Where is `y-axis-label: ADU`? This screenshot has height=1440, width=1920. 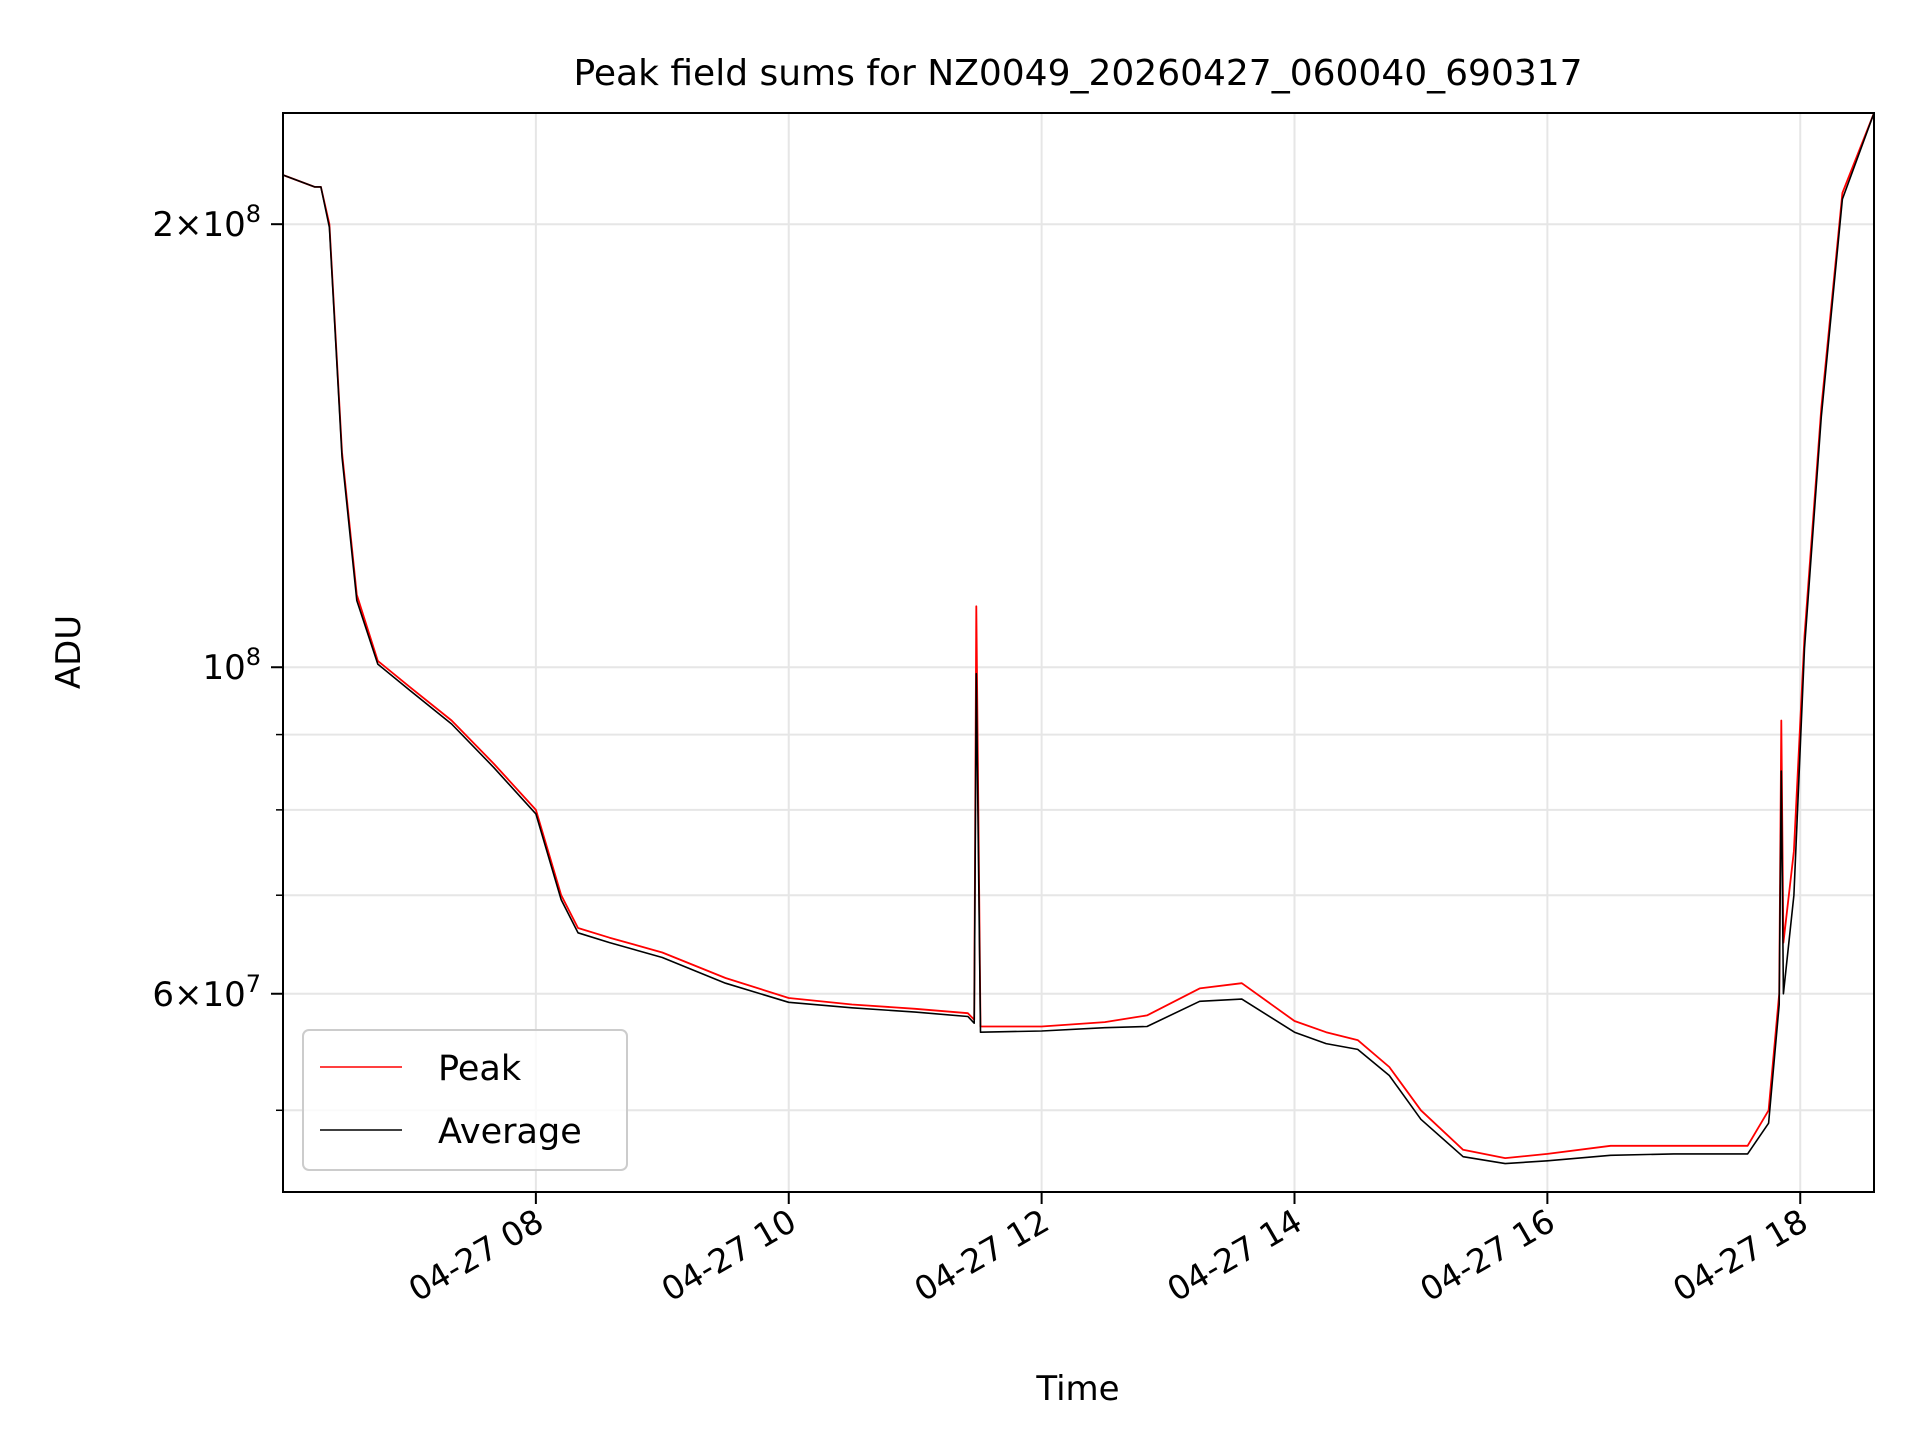 y-axis-label: ADU is located at coordinates (69, 652).